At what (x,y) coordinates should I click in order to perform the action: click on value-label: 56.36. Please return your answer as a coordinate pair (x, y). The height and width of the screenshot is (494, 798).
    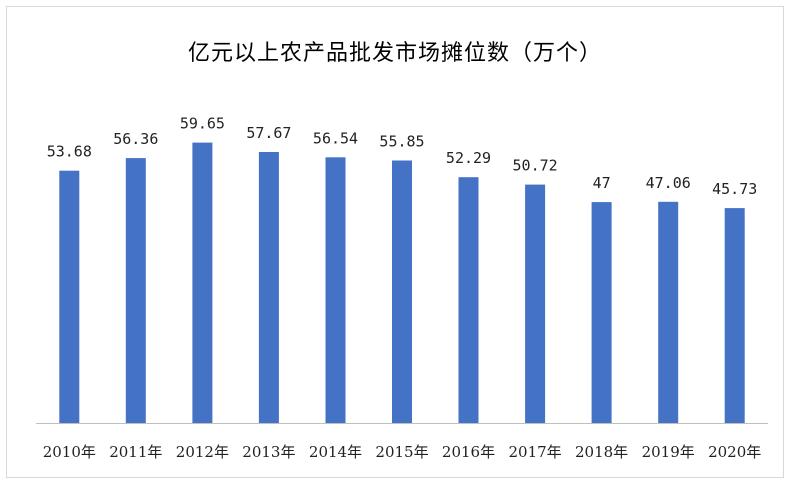
    Looking at the image, I should click on (135, 139).